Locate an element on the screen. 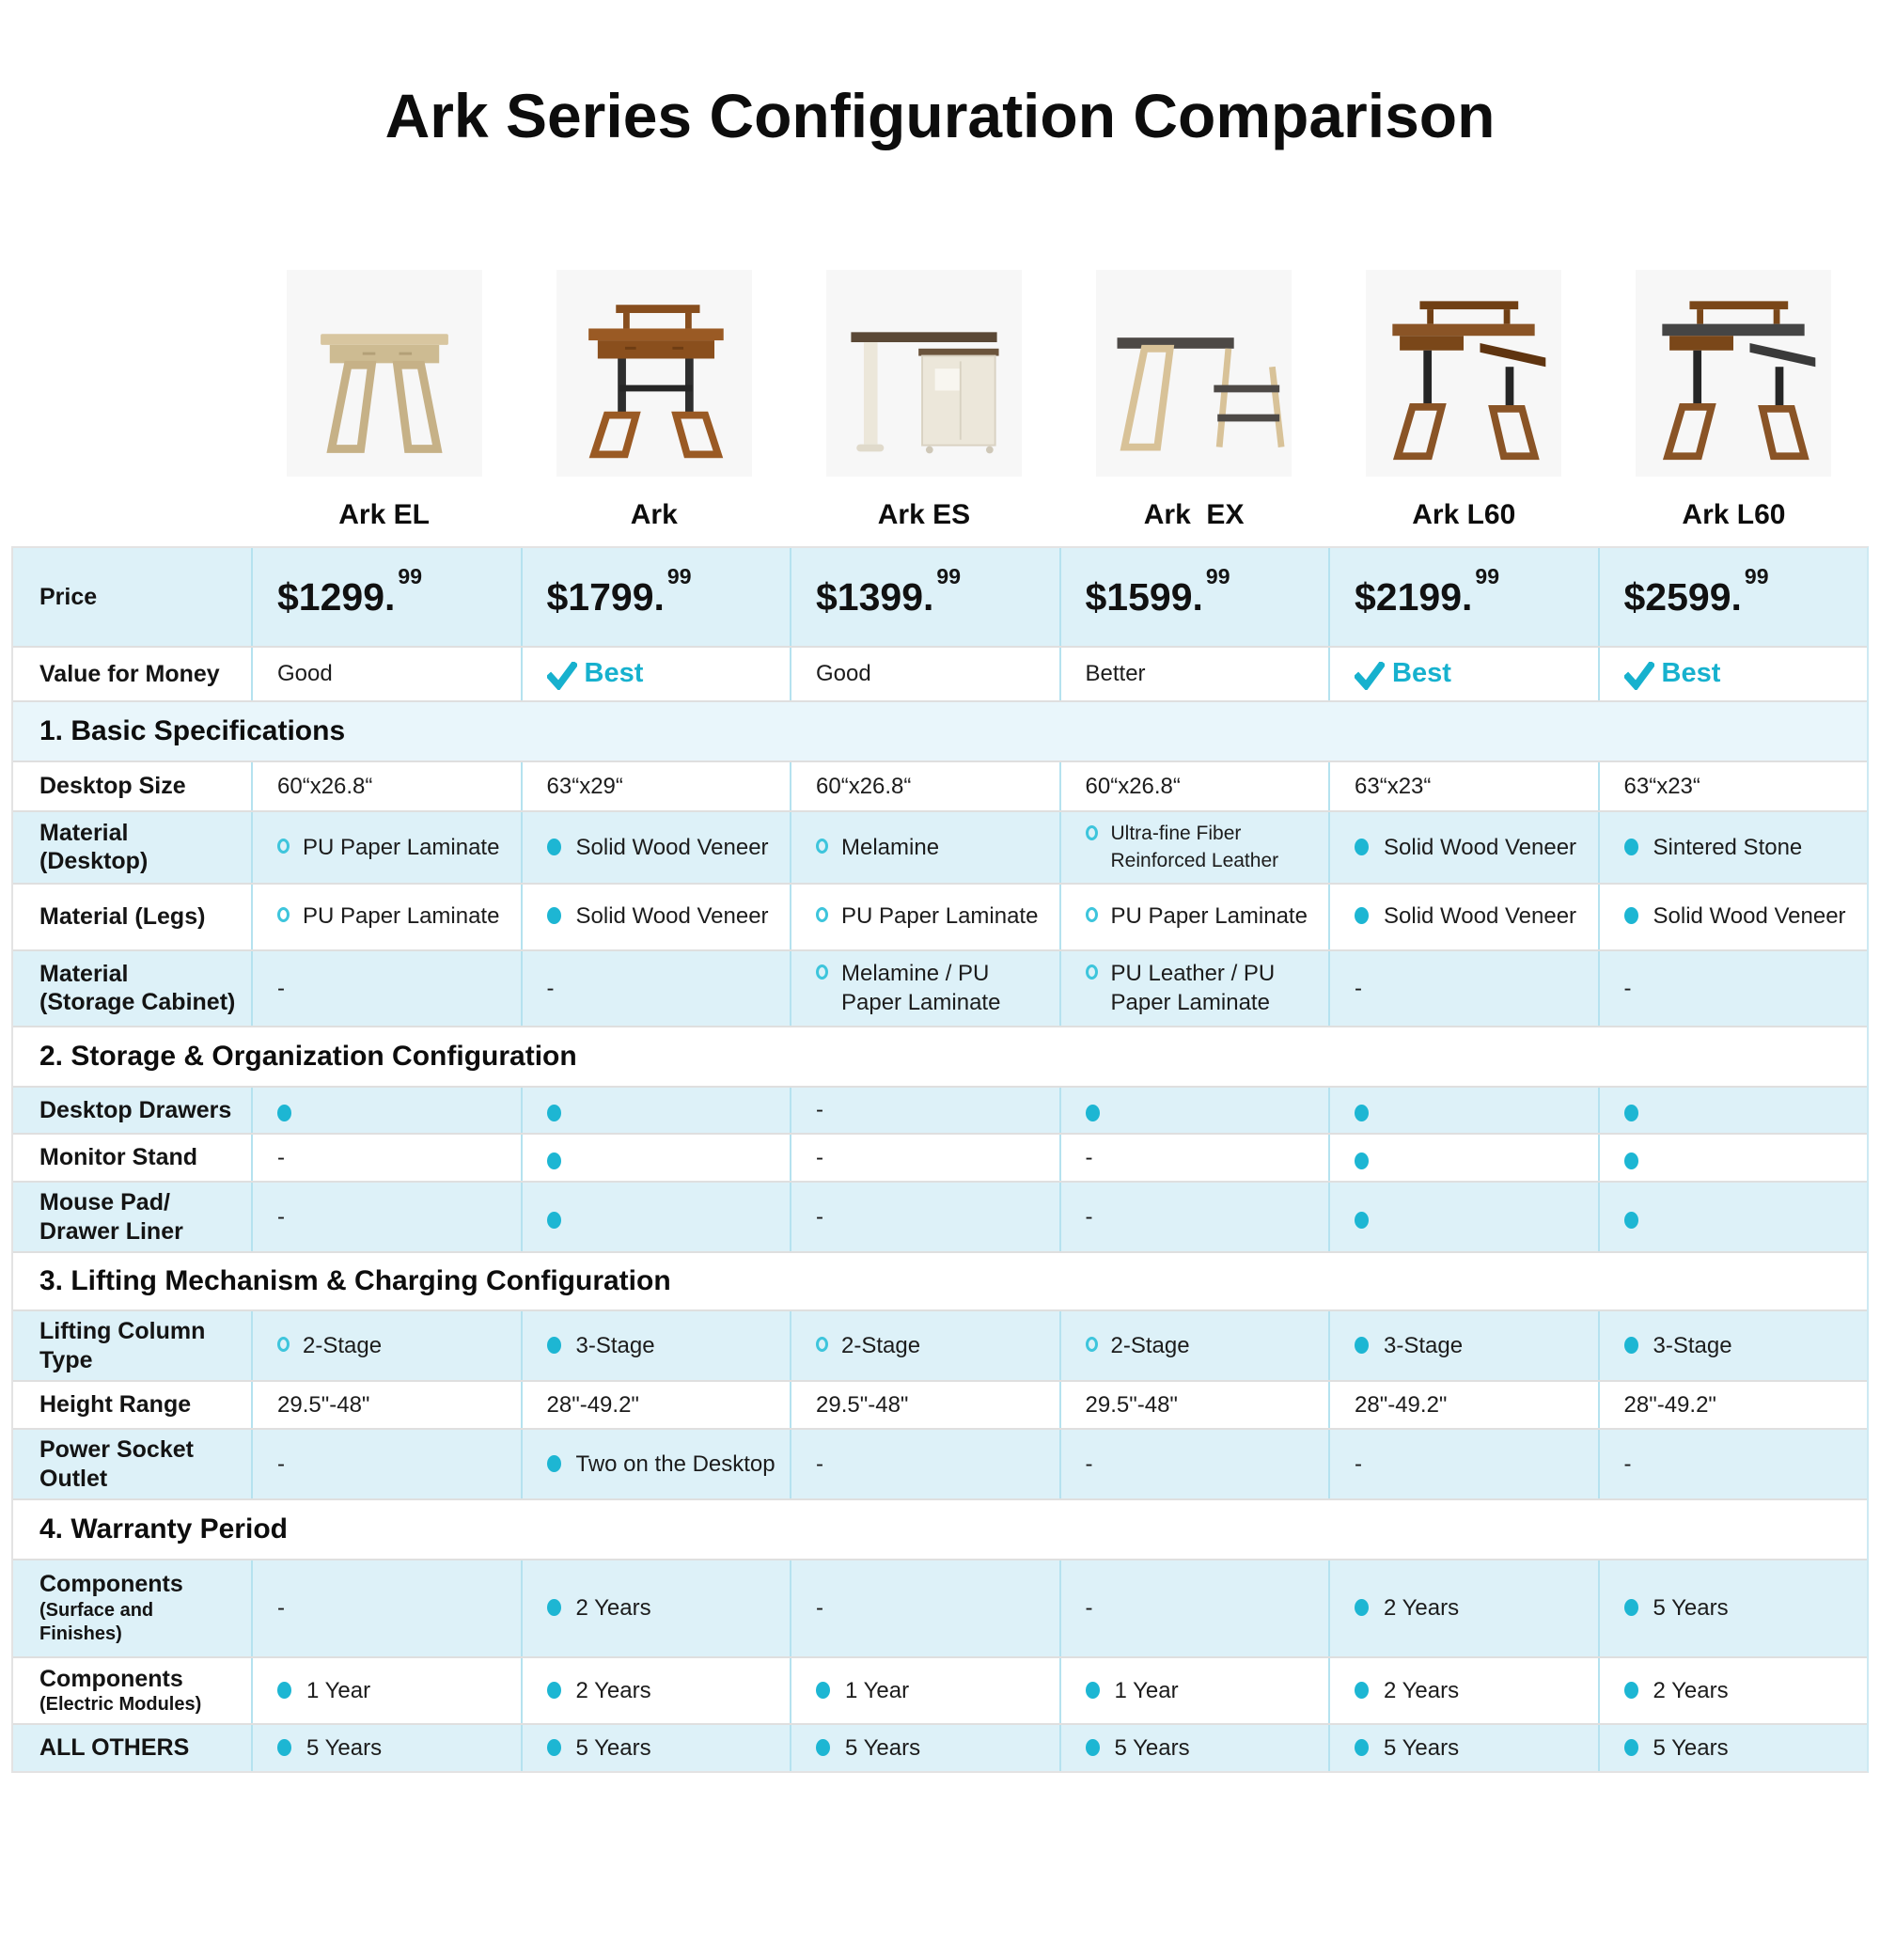  product-image-ark_l60 is located at coordinates (1464, 373).